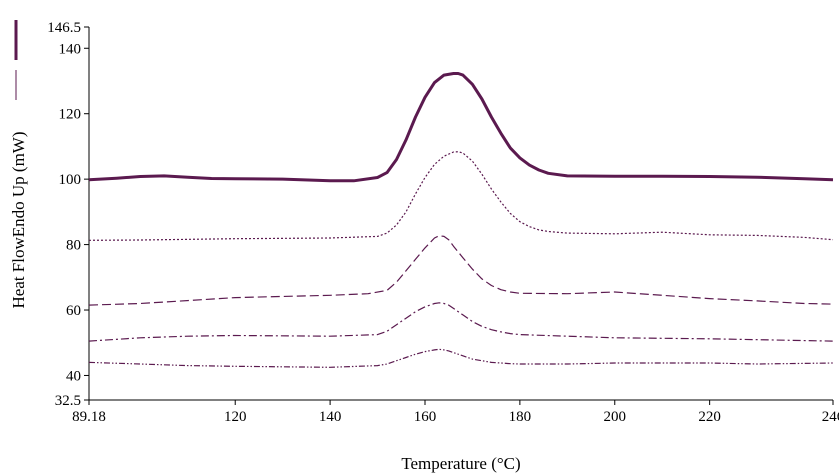  What do you see at coordinates (70, 49) in the screenshot?
I see `y-tick-label: 140` at bounding box center [70, 49].